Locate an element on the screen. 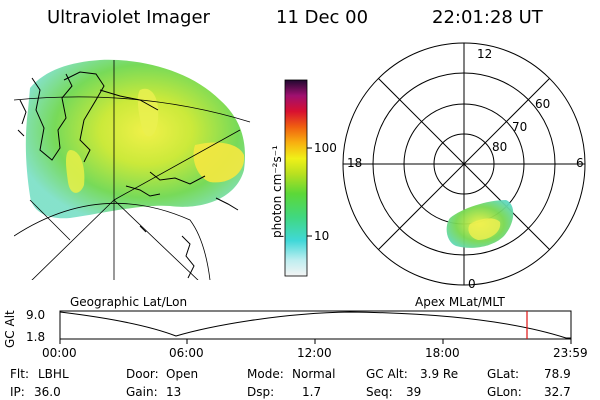 The height and width of the screenshot is (400, 600). glon-value: 32.7 is located at coordinates (557, 392).